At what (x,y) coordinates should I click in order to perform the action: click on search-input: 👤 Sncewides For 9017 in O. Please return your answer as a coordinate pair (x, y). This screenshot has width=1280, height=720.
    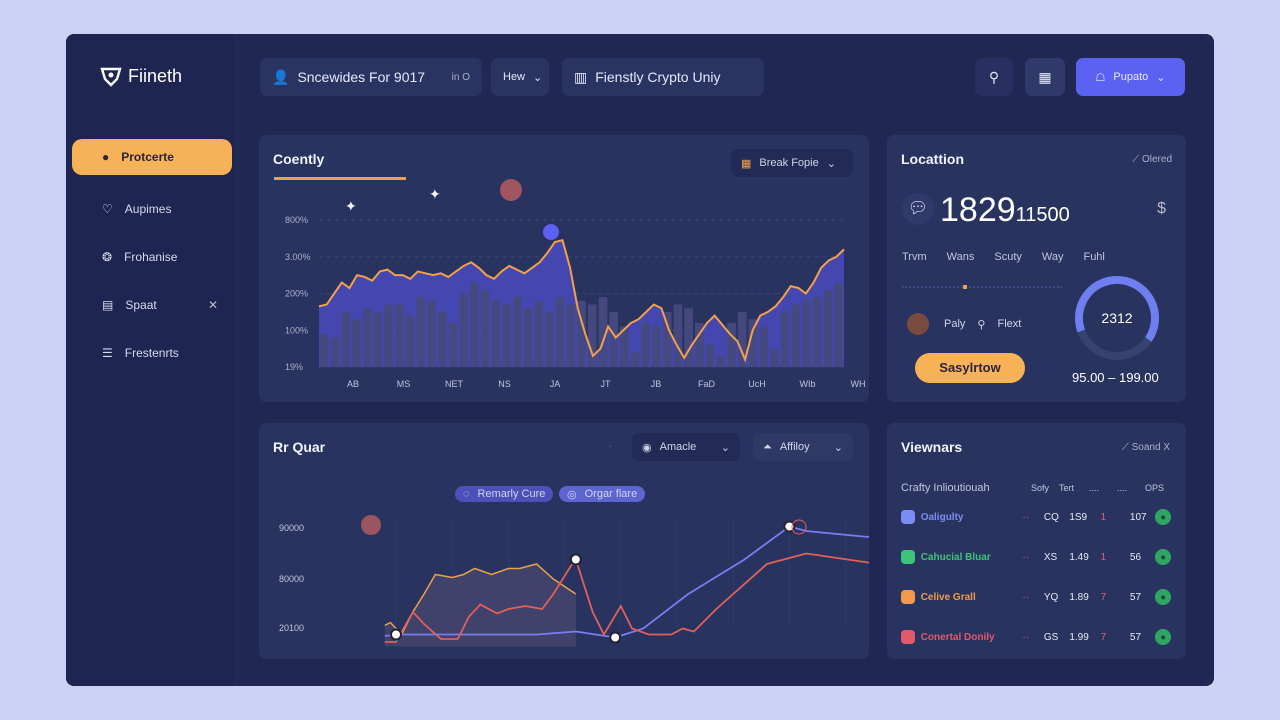
    Looking at the image, I should click on (371, 77).